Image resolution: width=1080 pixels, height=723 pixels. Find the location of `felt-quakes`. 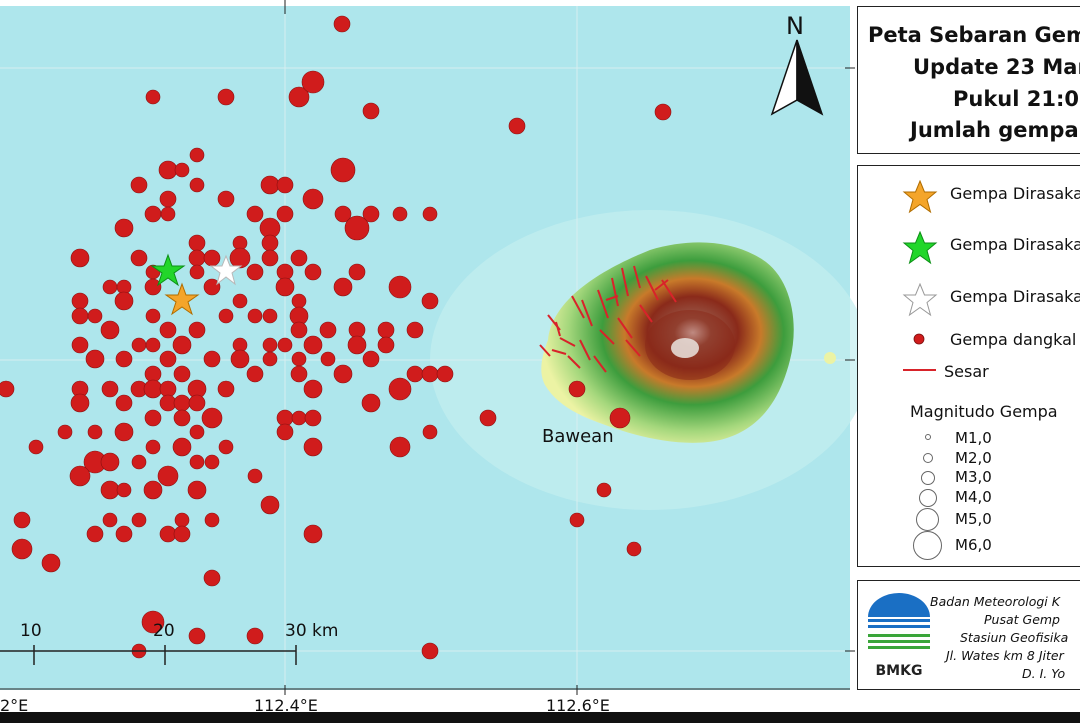

felt-quakes is located at coordinates (196, 284).